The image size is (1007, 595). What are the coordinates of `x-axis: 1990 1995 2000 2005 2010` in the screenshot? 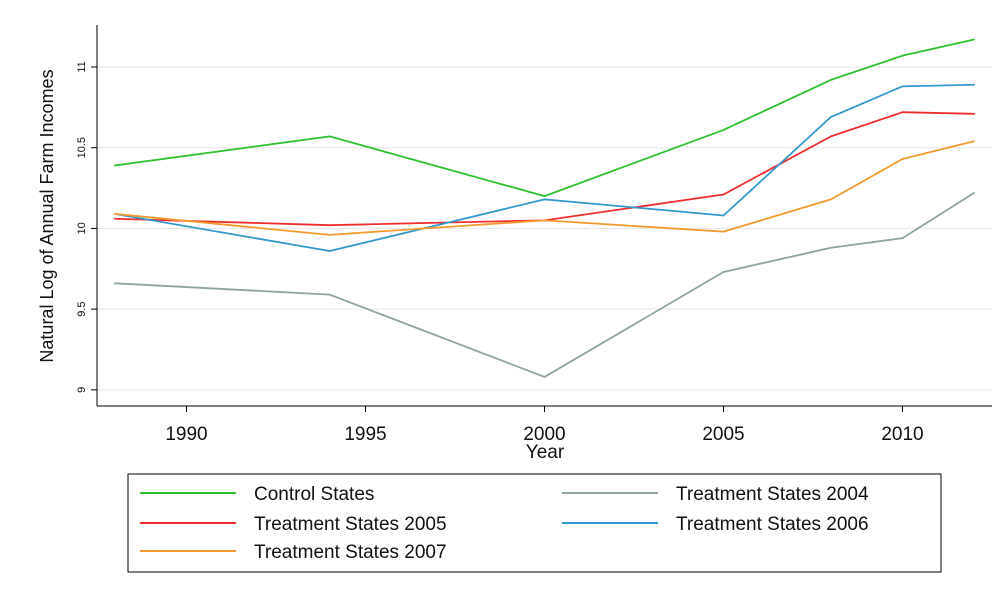 It's located at (544, 425).